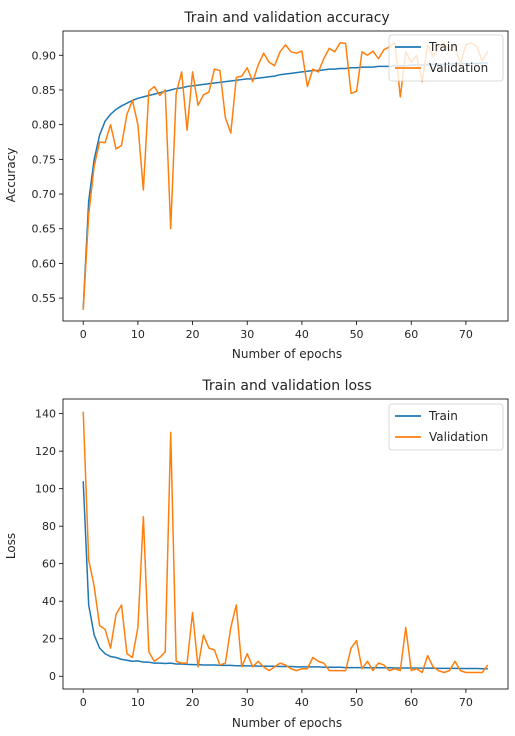 The height and width of the screenshot is (736, 515). Describe the element at coordinates (138, 702) in the screenshot. I see `loss-xtick-label: 10` at that location.